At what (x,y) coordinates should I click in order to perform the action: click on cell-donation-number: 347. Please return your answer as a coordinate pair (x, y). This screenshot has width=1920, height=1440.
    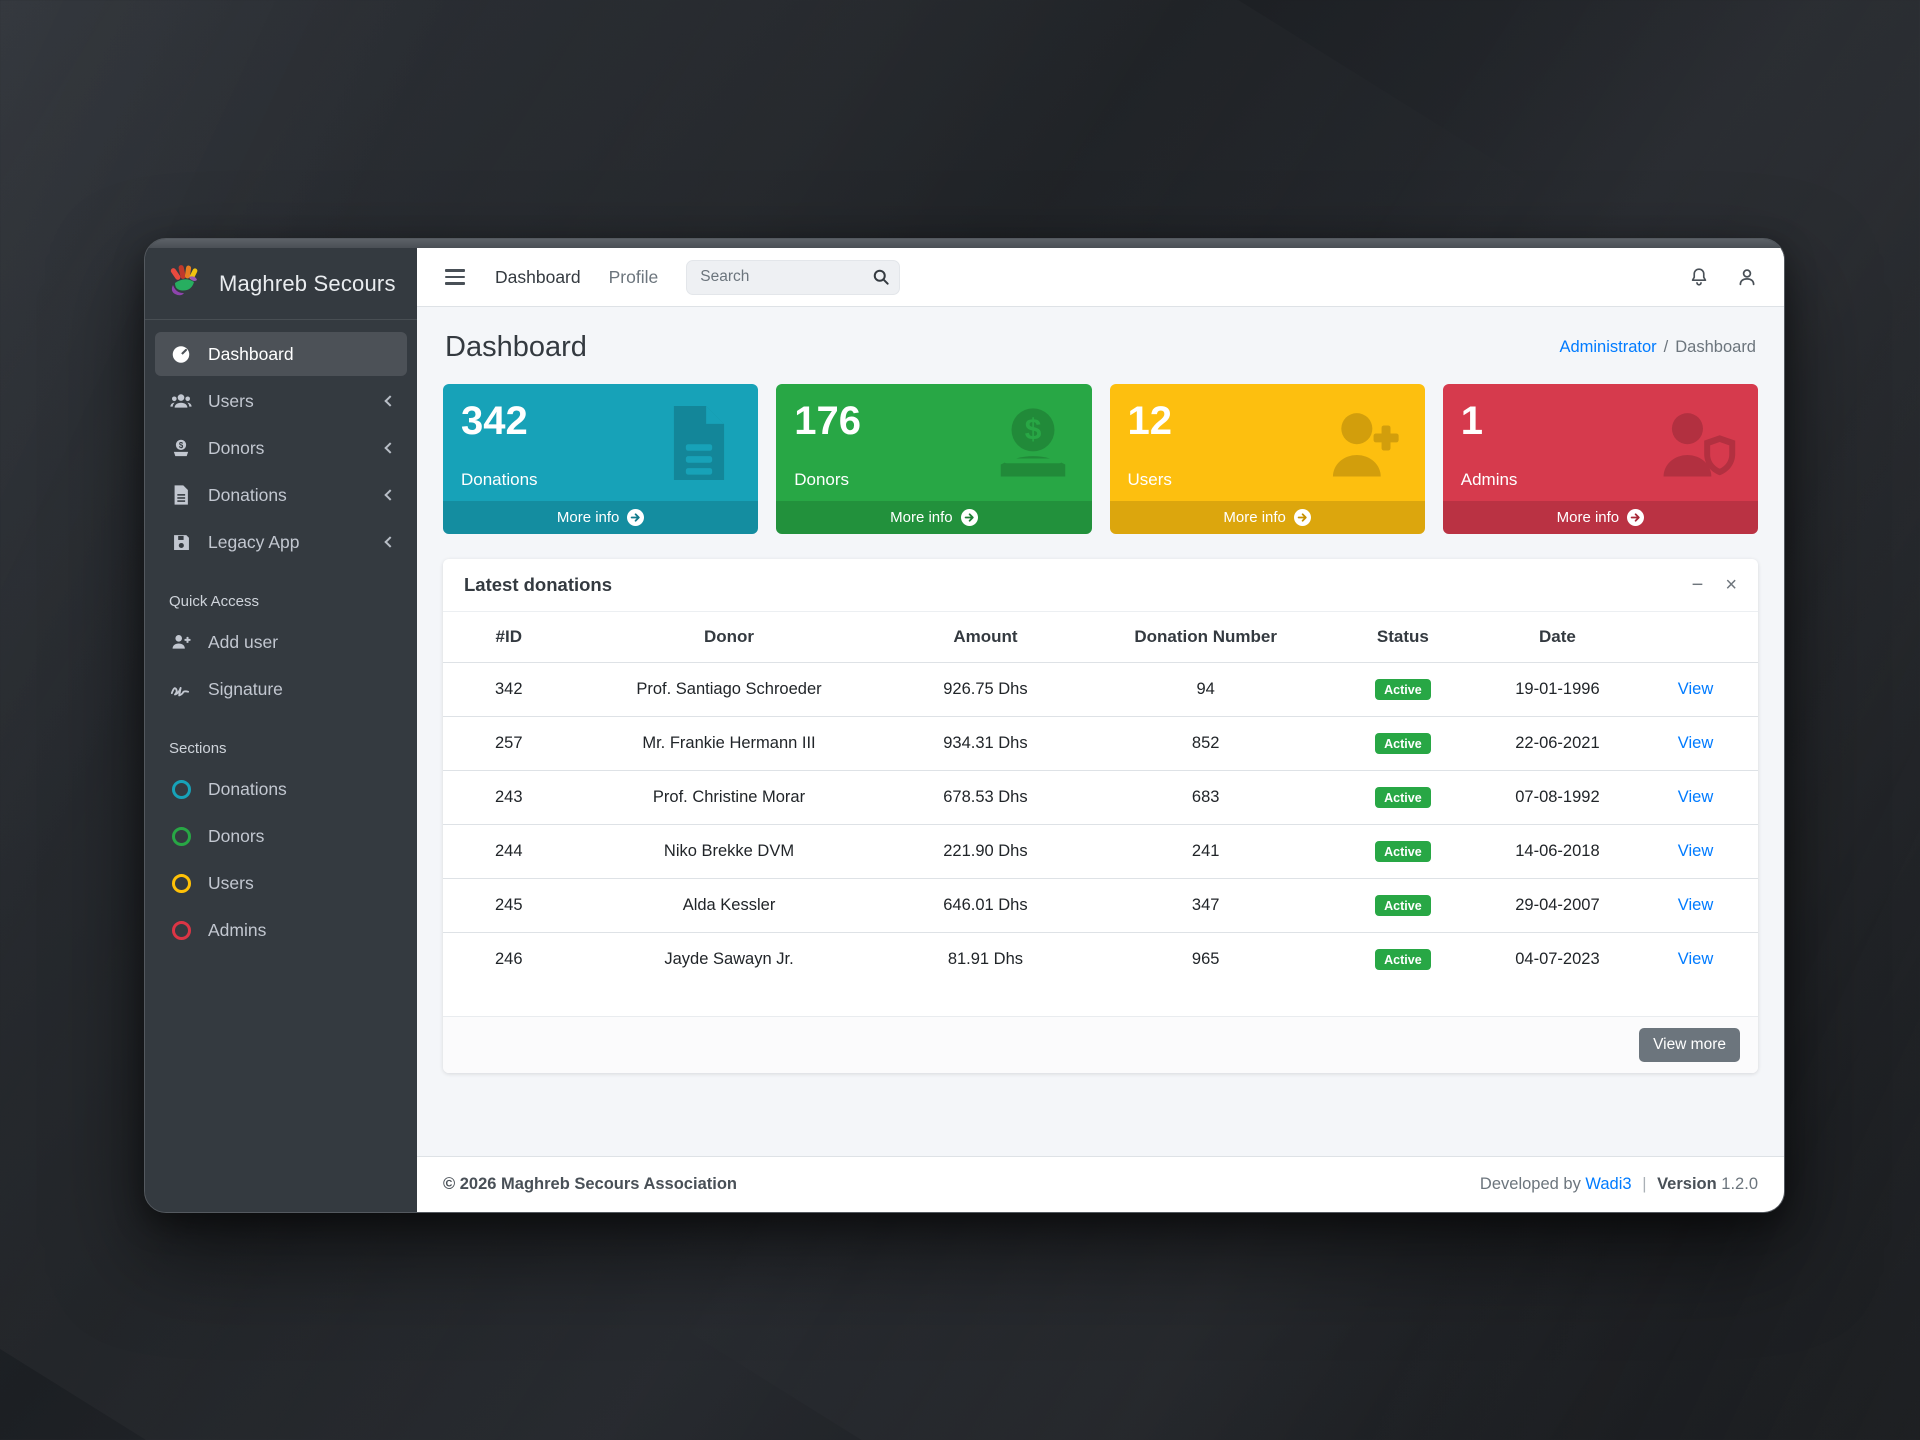
    Looking at the image, I should click on (1206, 905).